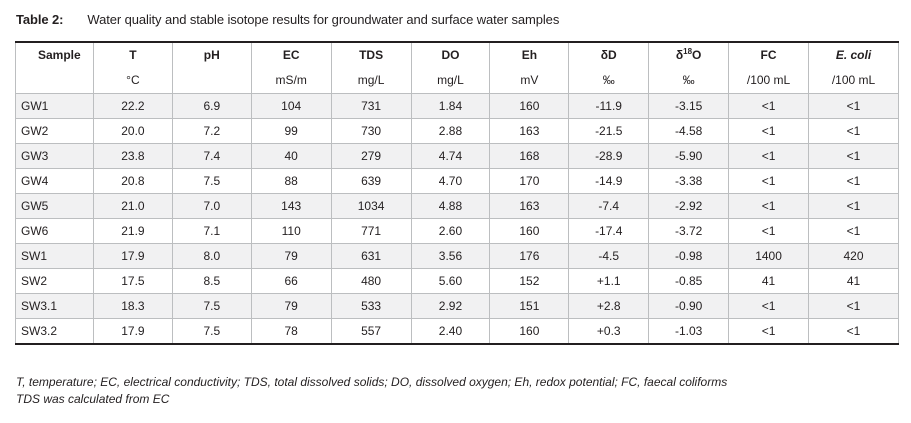 Image resolution: width=911 pixels, height=423 pixels. I want to click on table-cell: 143, so click(291, 206).